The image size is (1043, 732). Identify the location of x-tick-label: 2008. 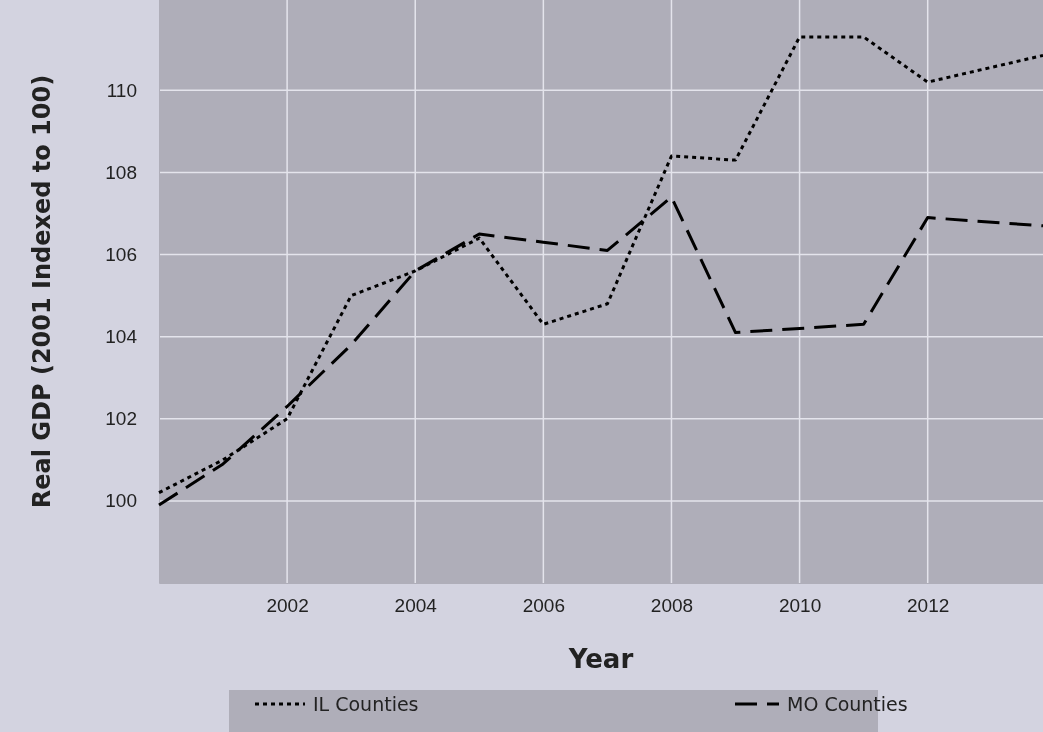
(672, 606).